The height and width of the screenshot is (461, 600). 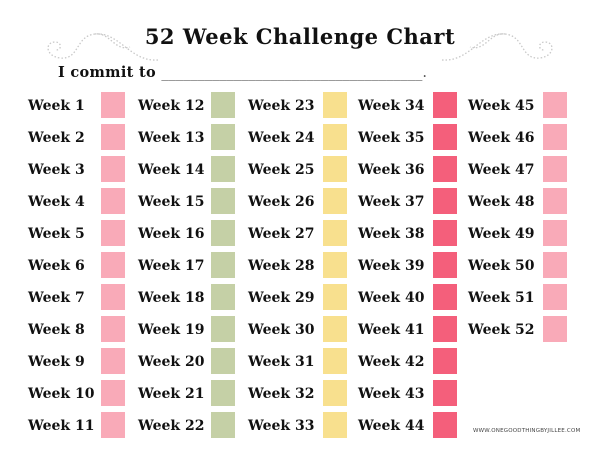 I want to click on week-label: Week 6, so click(x=56, y=266).